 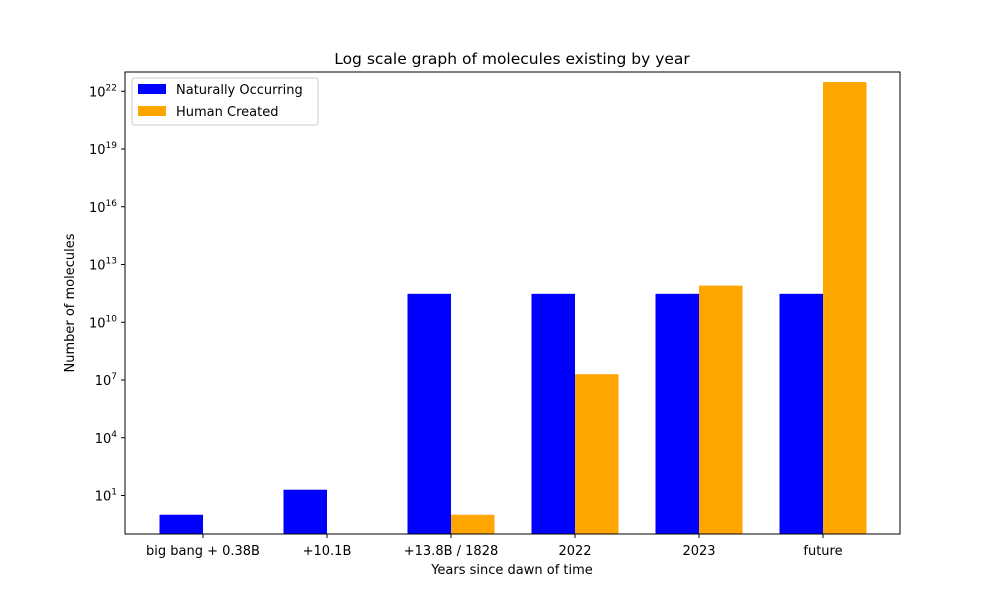 I want to click on x-tick-label: +10.1B, so click(x=327, y=551).